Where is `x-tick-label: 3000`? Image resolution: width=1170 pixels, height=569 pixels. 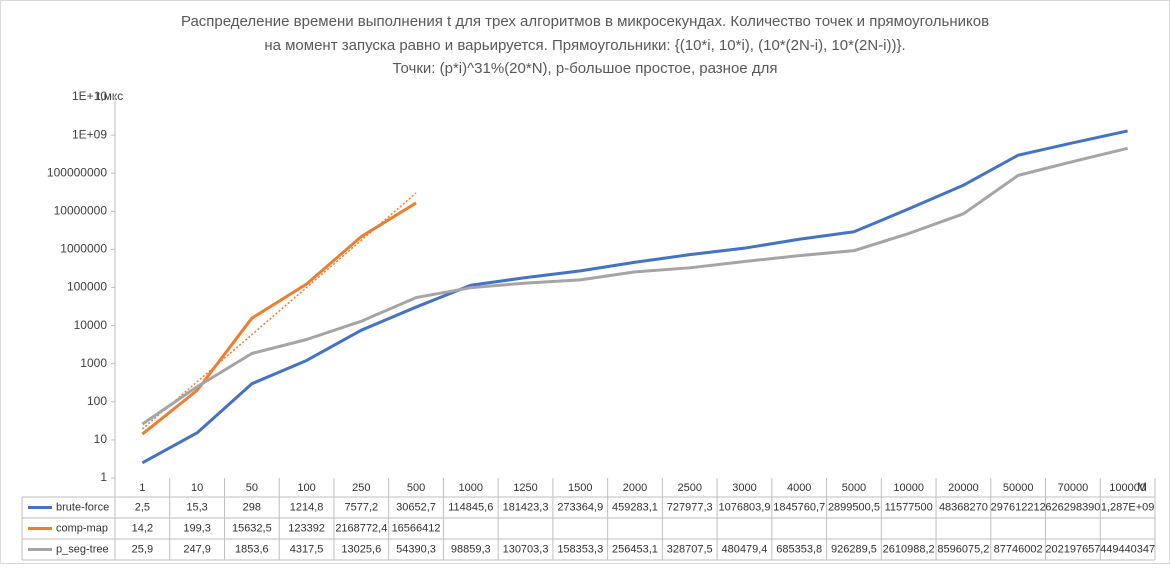 x-tick-label: 3000 is located at coordinates (744, 488).